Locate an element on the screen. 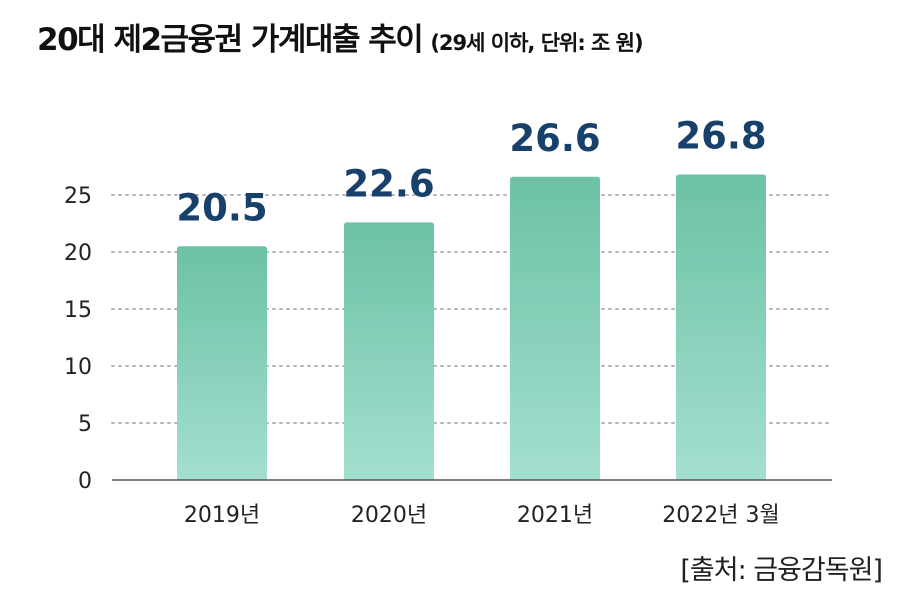 Image resolution: width=900 pixels, height=600 pixels. chart-subtitle: (29세 이하, 단위: 조 원) is located at coordinates (536, 43).